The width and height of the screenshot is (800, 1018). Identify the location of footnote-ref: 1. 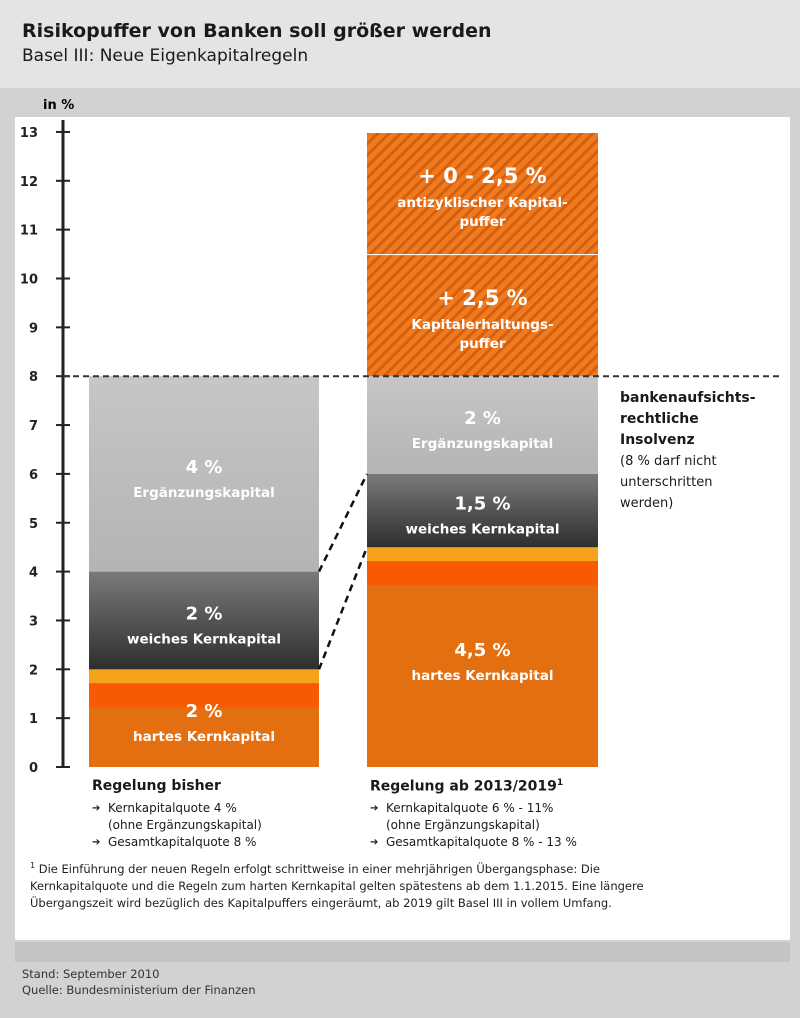
(560, 783).